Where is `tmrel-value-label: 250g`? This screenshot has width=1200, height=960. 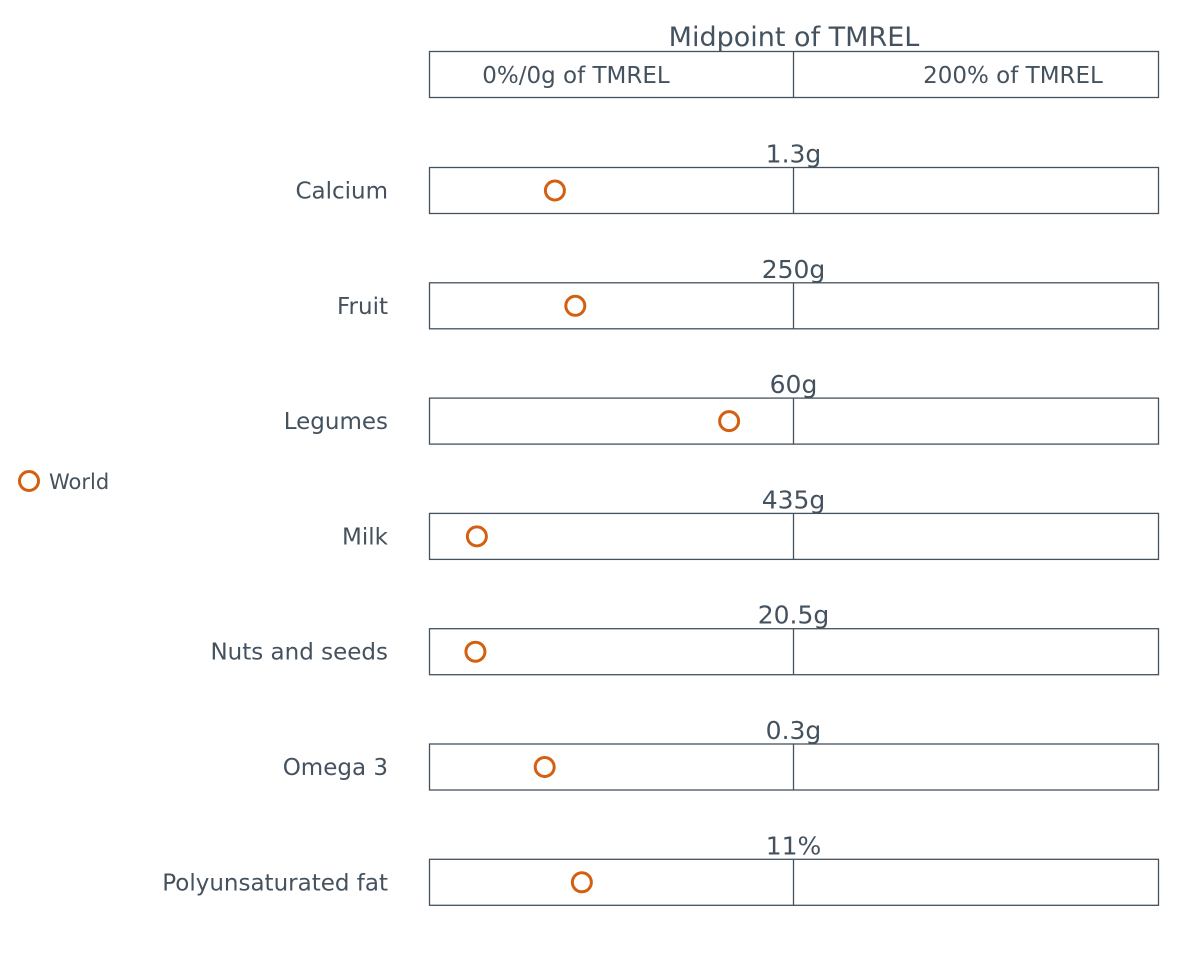 tmrel-value-label: 250g is located at coordinates (794, 269).